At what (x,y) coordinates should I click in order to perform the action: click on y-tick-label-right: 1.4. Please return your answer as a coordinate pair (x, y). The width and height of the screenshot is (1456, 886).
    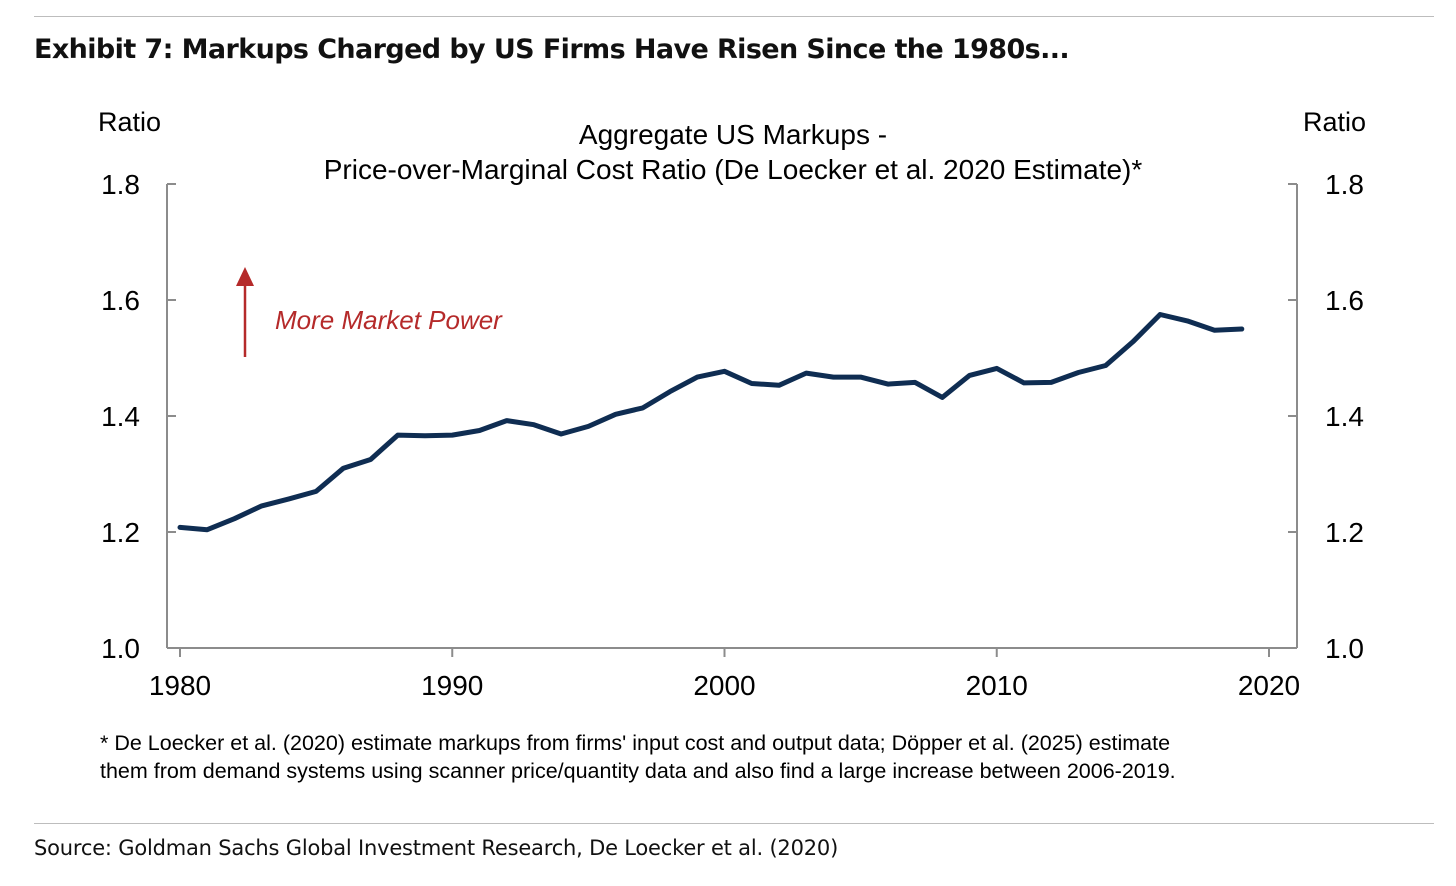
    Looking at the image, I should click on (1344, 416).